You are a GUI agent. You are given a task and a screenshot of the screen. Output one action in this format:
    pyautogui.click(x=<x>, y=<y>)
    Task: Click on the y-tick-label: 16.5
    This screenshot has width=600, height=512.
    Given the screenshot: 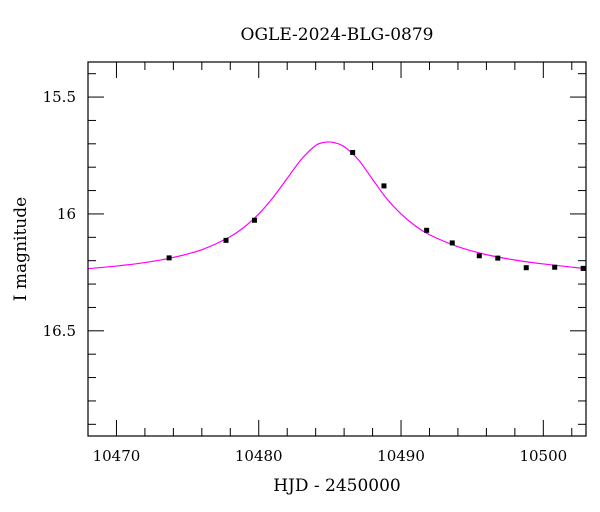 What is the action you would take?
    pyautogui.click(x=59, y=331)
    